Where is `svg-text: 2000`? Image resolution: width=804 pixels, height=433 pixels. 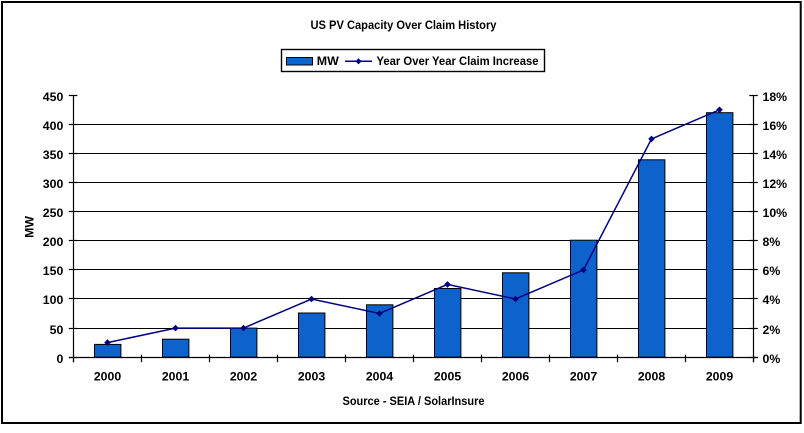 svg-text: 2000 is located at coordinates (108, 376).